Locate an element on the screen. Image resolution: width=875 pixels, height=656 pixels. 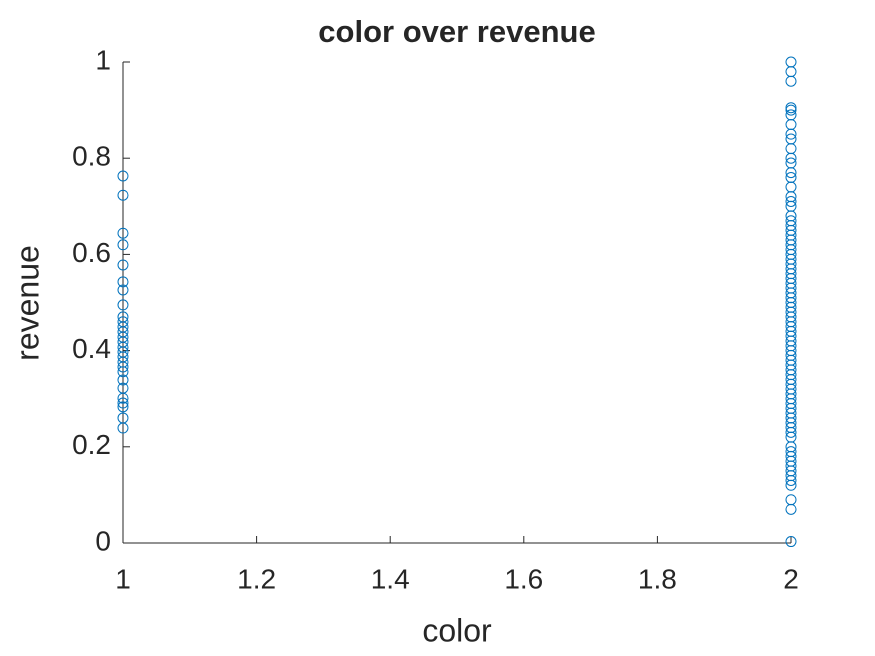
y-tick-label: 0.4 is located at coordinates (91, 348).